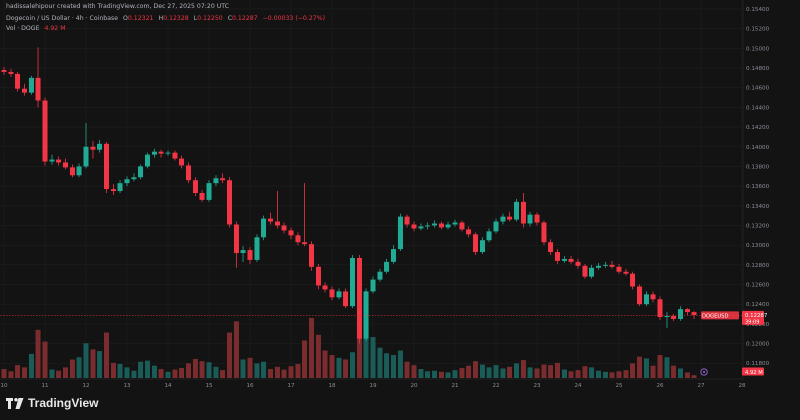 This screenshot has height=420, width=800. What do you see at coordinates (455, 386) in the screenshot?
I see `x-tick-label: 21` at bounding box center [455, 386].